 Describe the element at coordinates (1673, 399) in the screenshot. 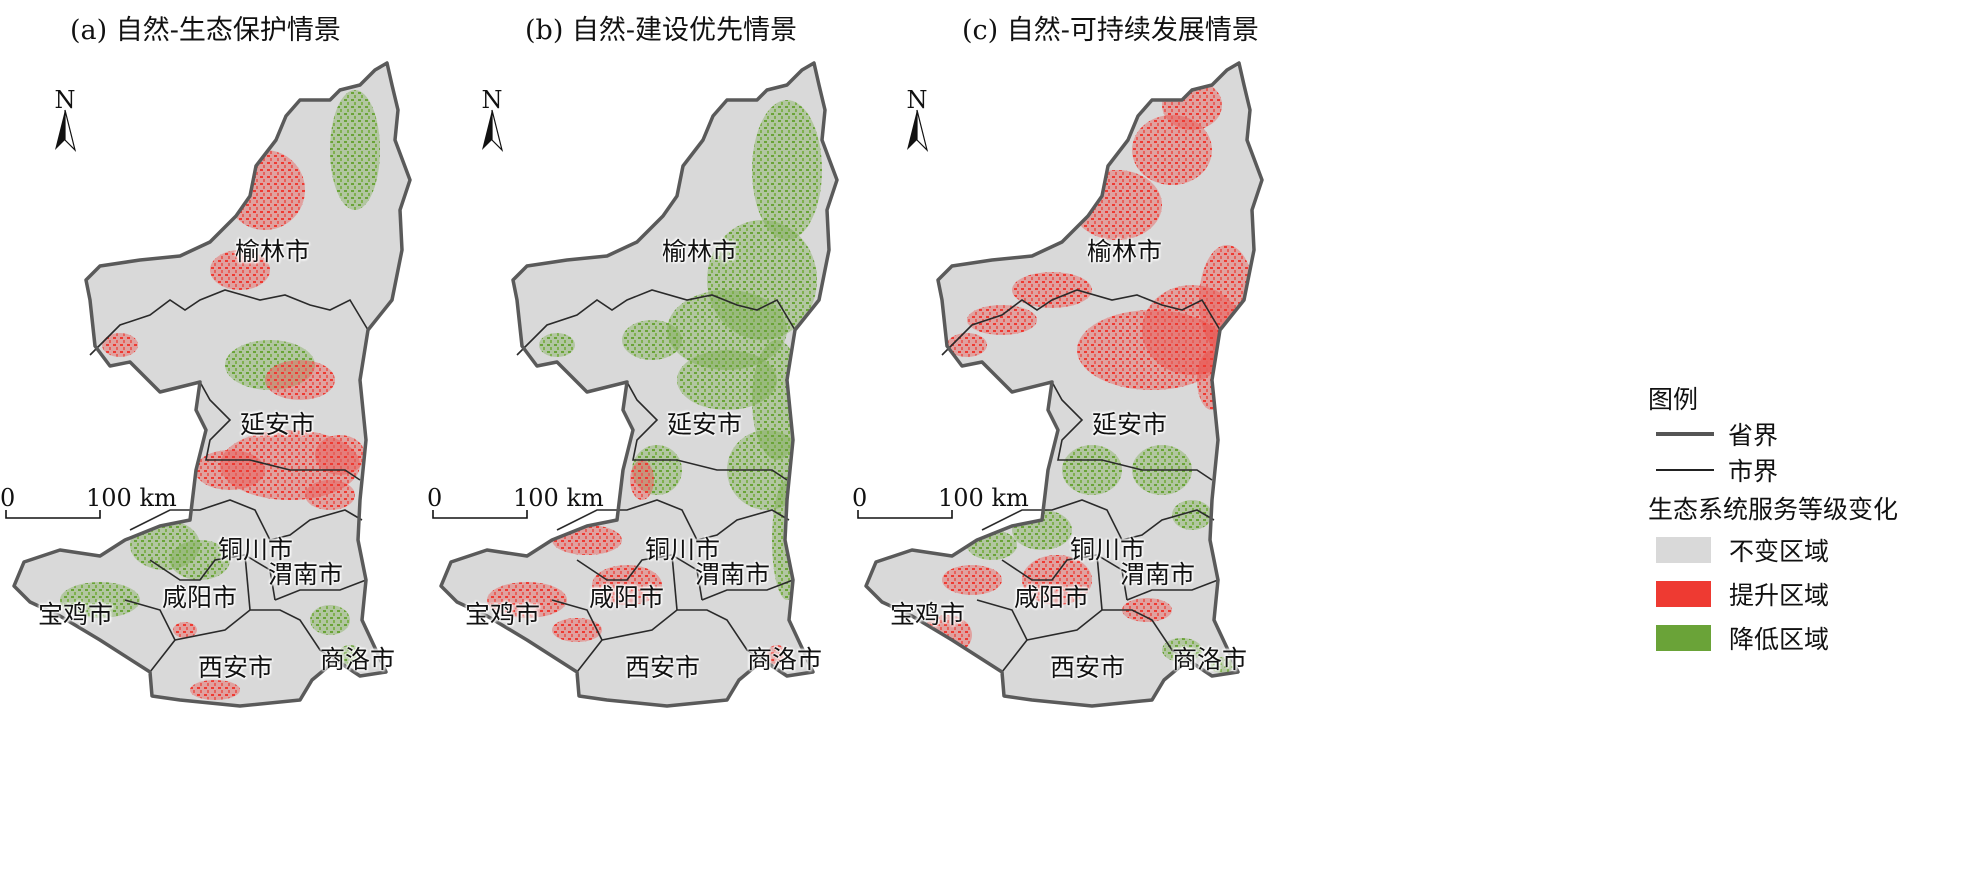

I see `legend-title: 图例` at that location.